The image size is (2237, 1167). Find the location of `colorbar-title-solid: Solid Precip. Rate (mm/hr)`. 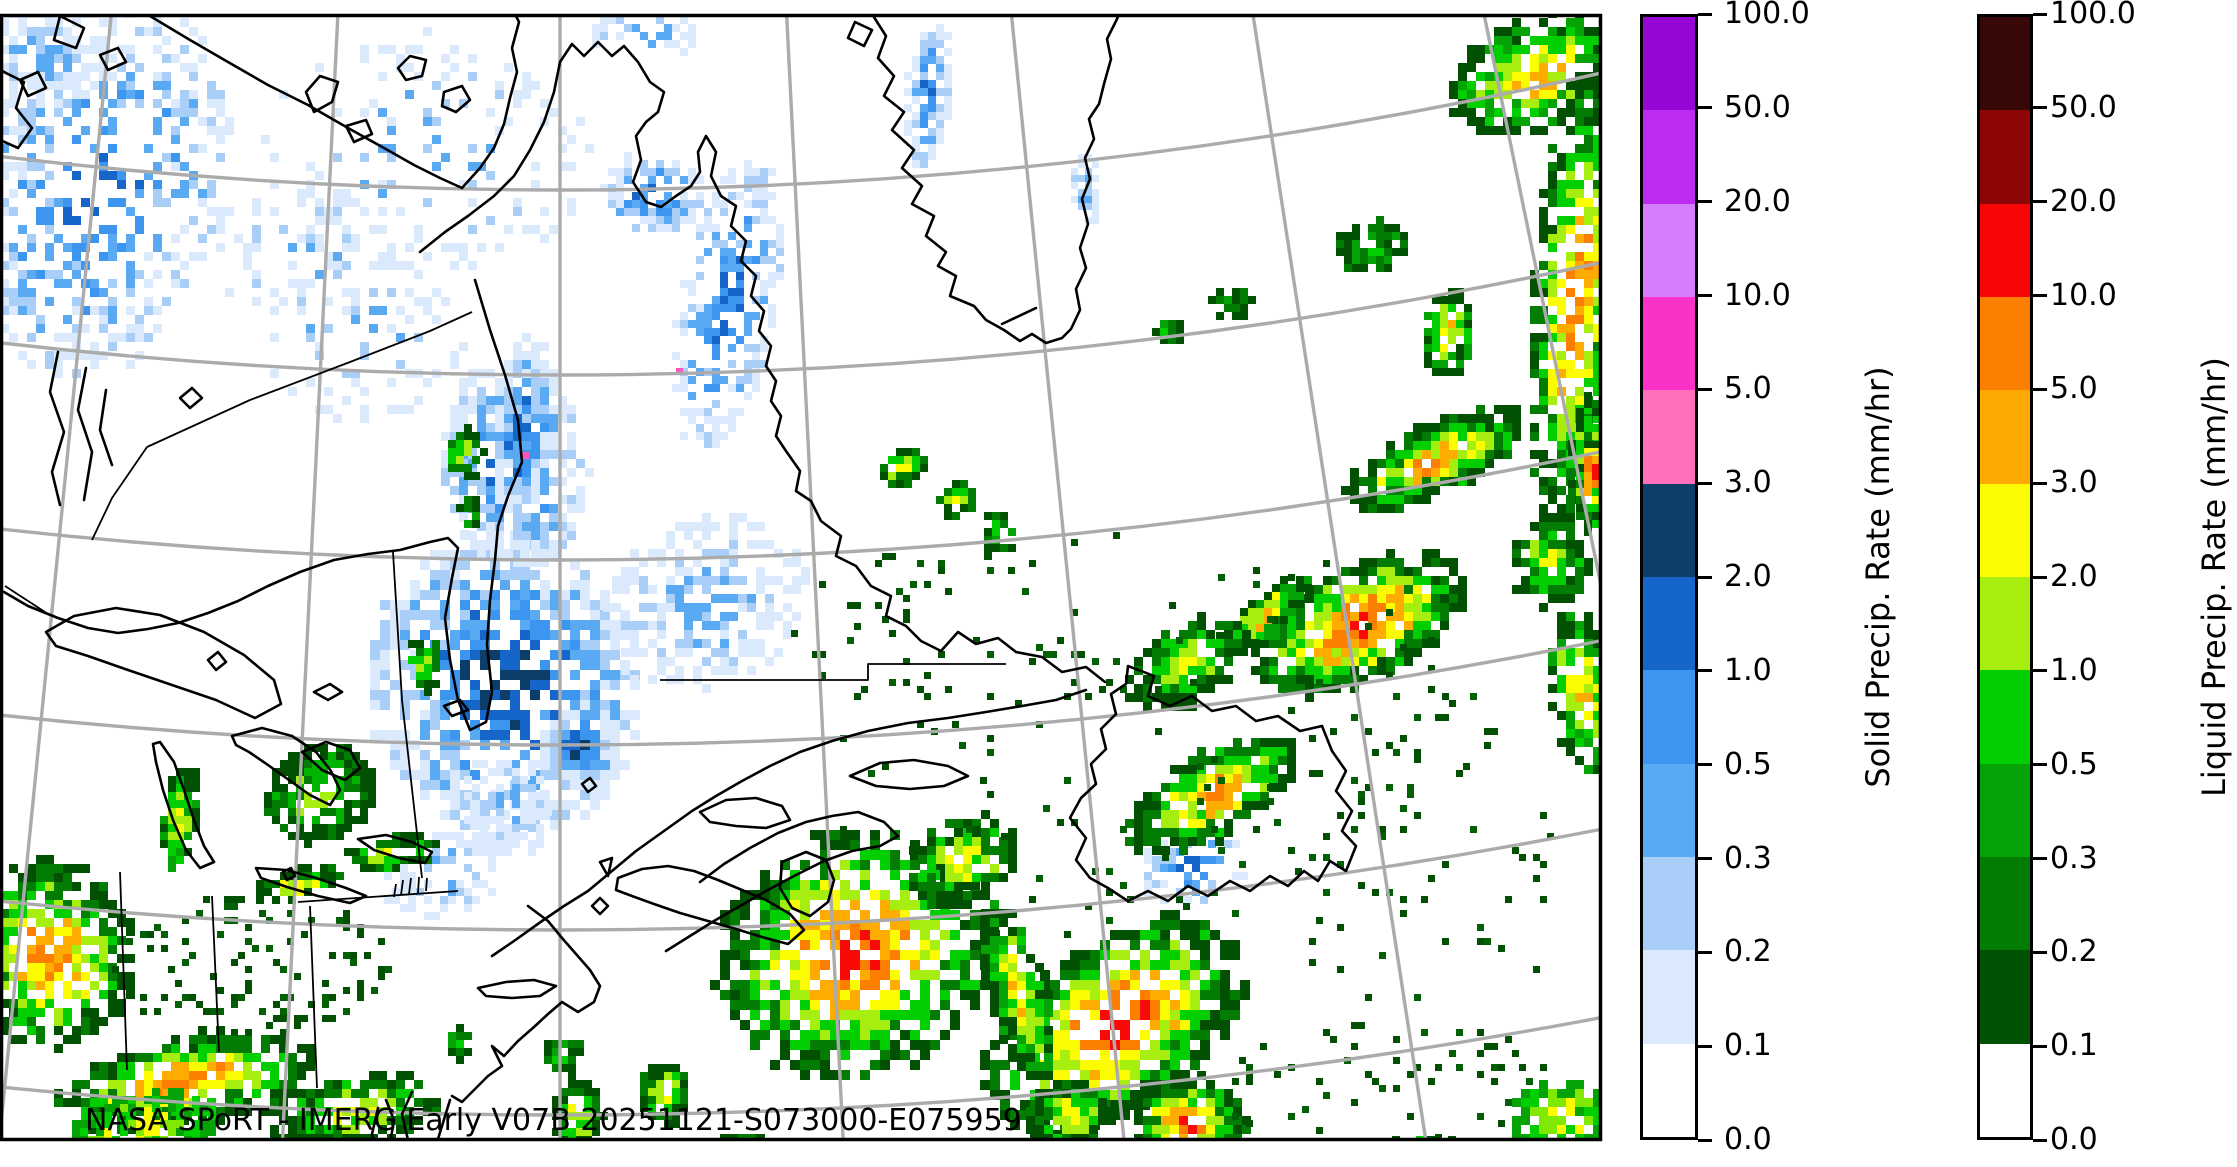

colorbar-title-solid: Solid Precip. Rate (mm/hr) is located at coordinates (1878, 577).